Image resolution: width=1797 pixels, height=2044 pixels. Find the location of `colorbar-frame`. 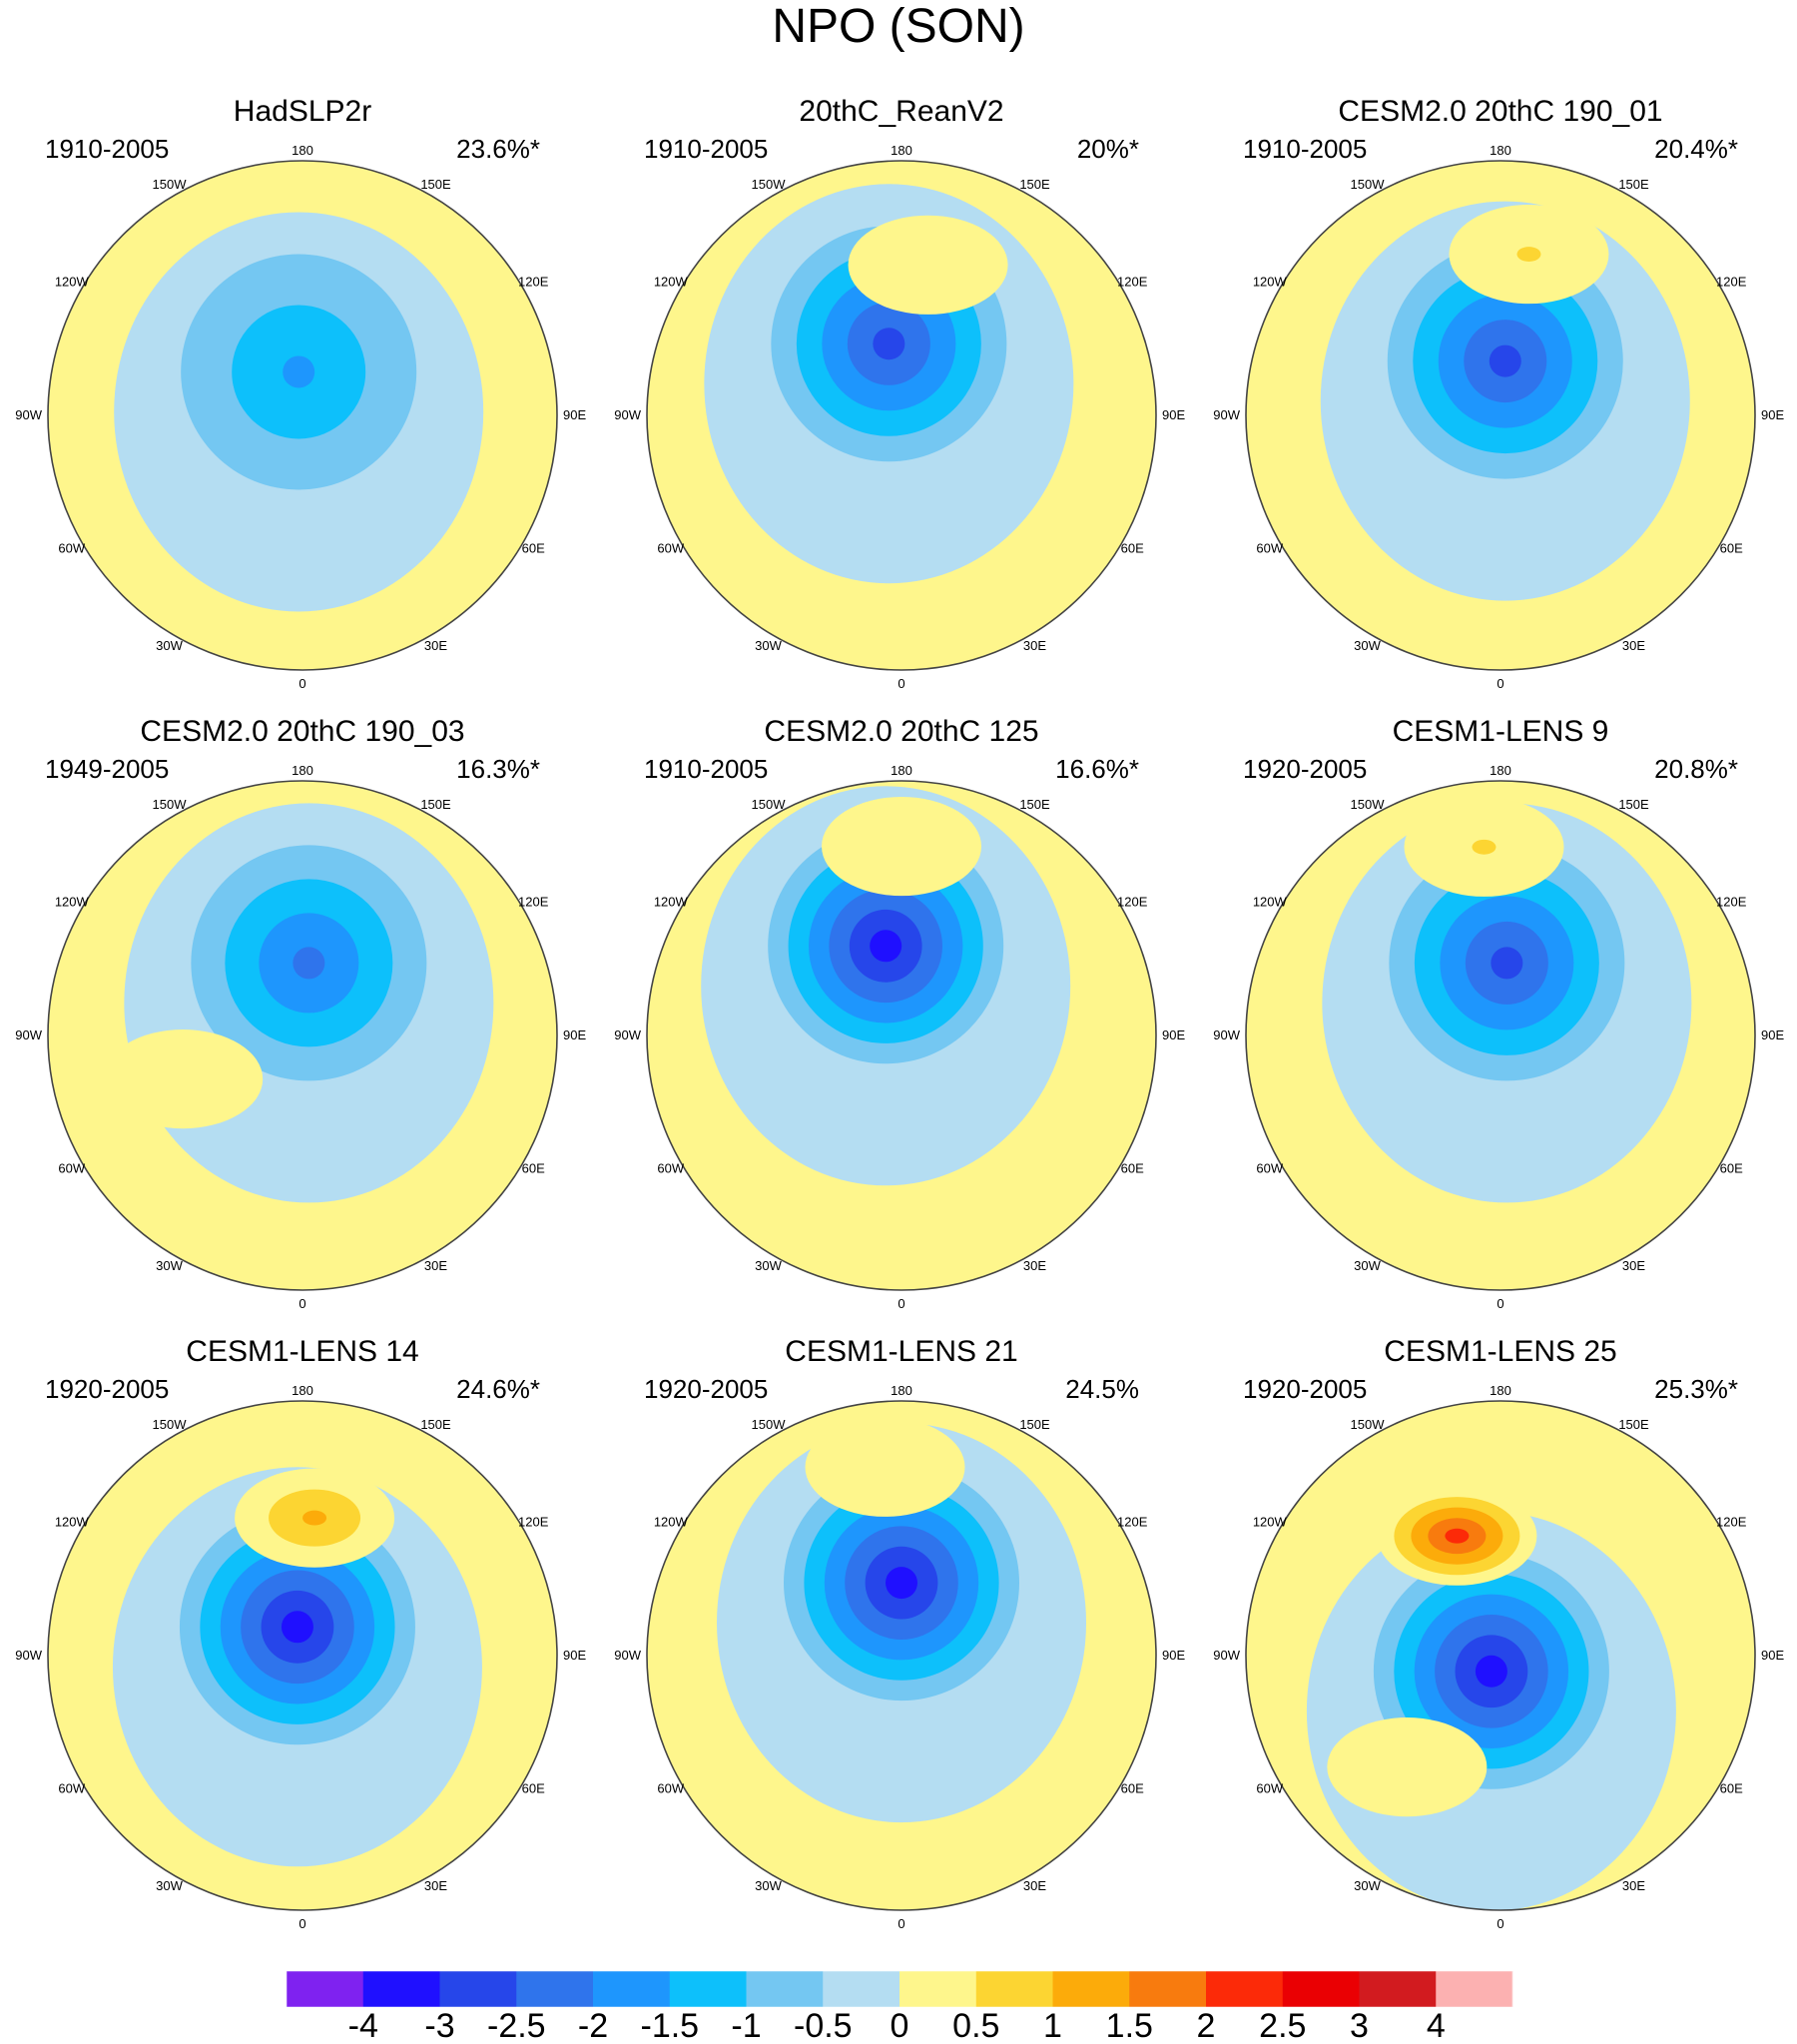

colorbar-frame is located at coordinates (899, 1989).